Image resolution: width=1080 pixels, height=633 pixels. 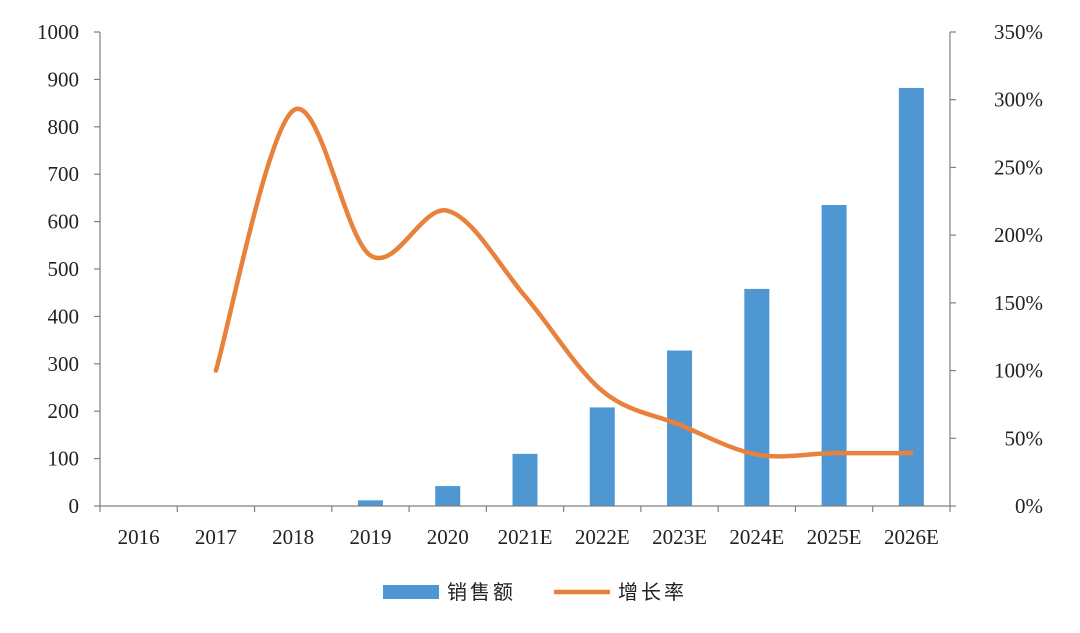 I want to click on left-axis-ticks: 0 100 200 300 400 500 600 700 800 900 1000, so click(x=58, y=269).